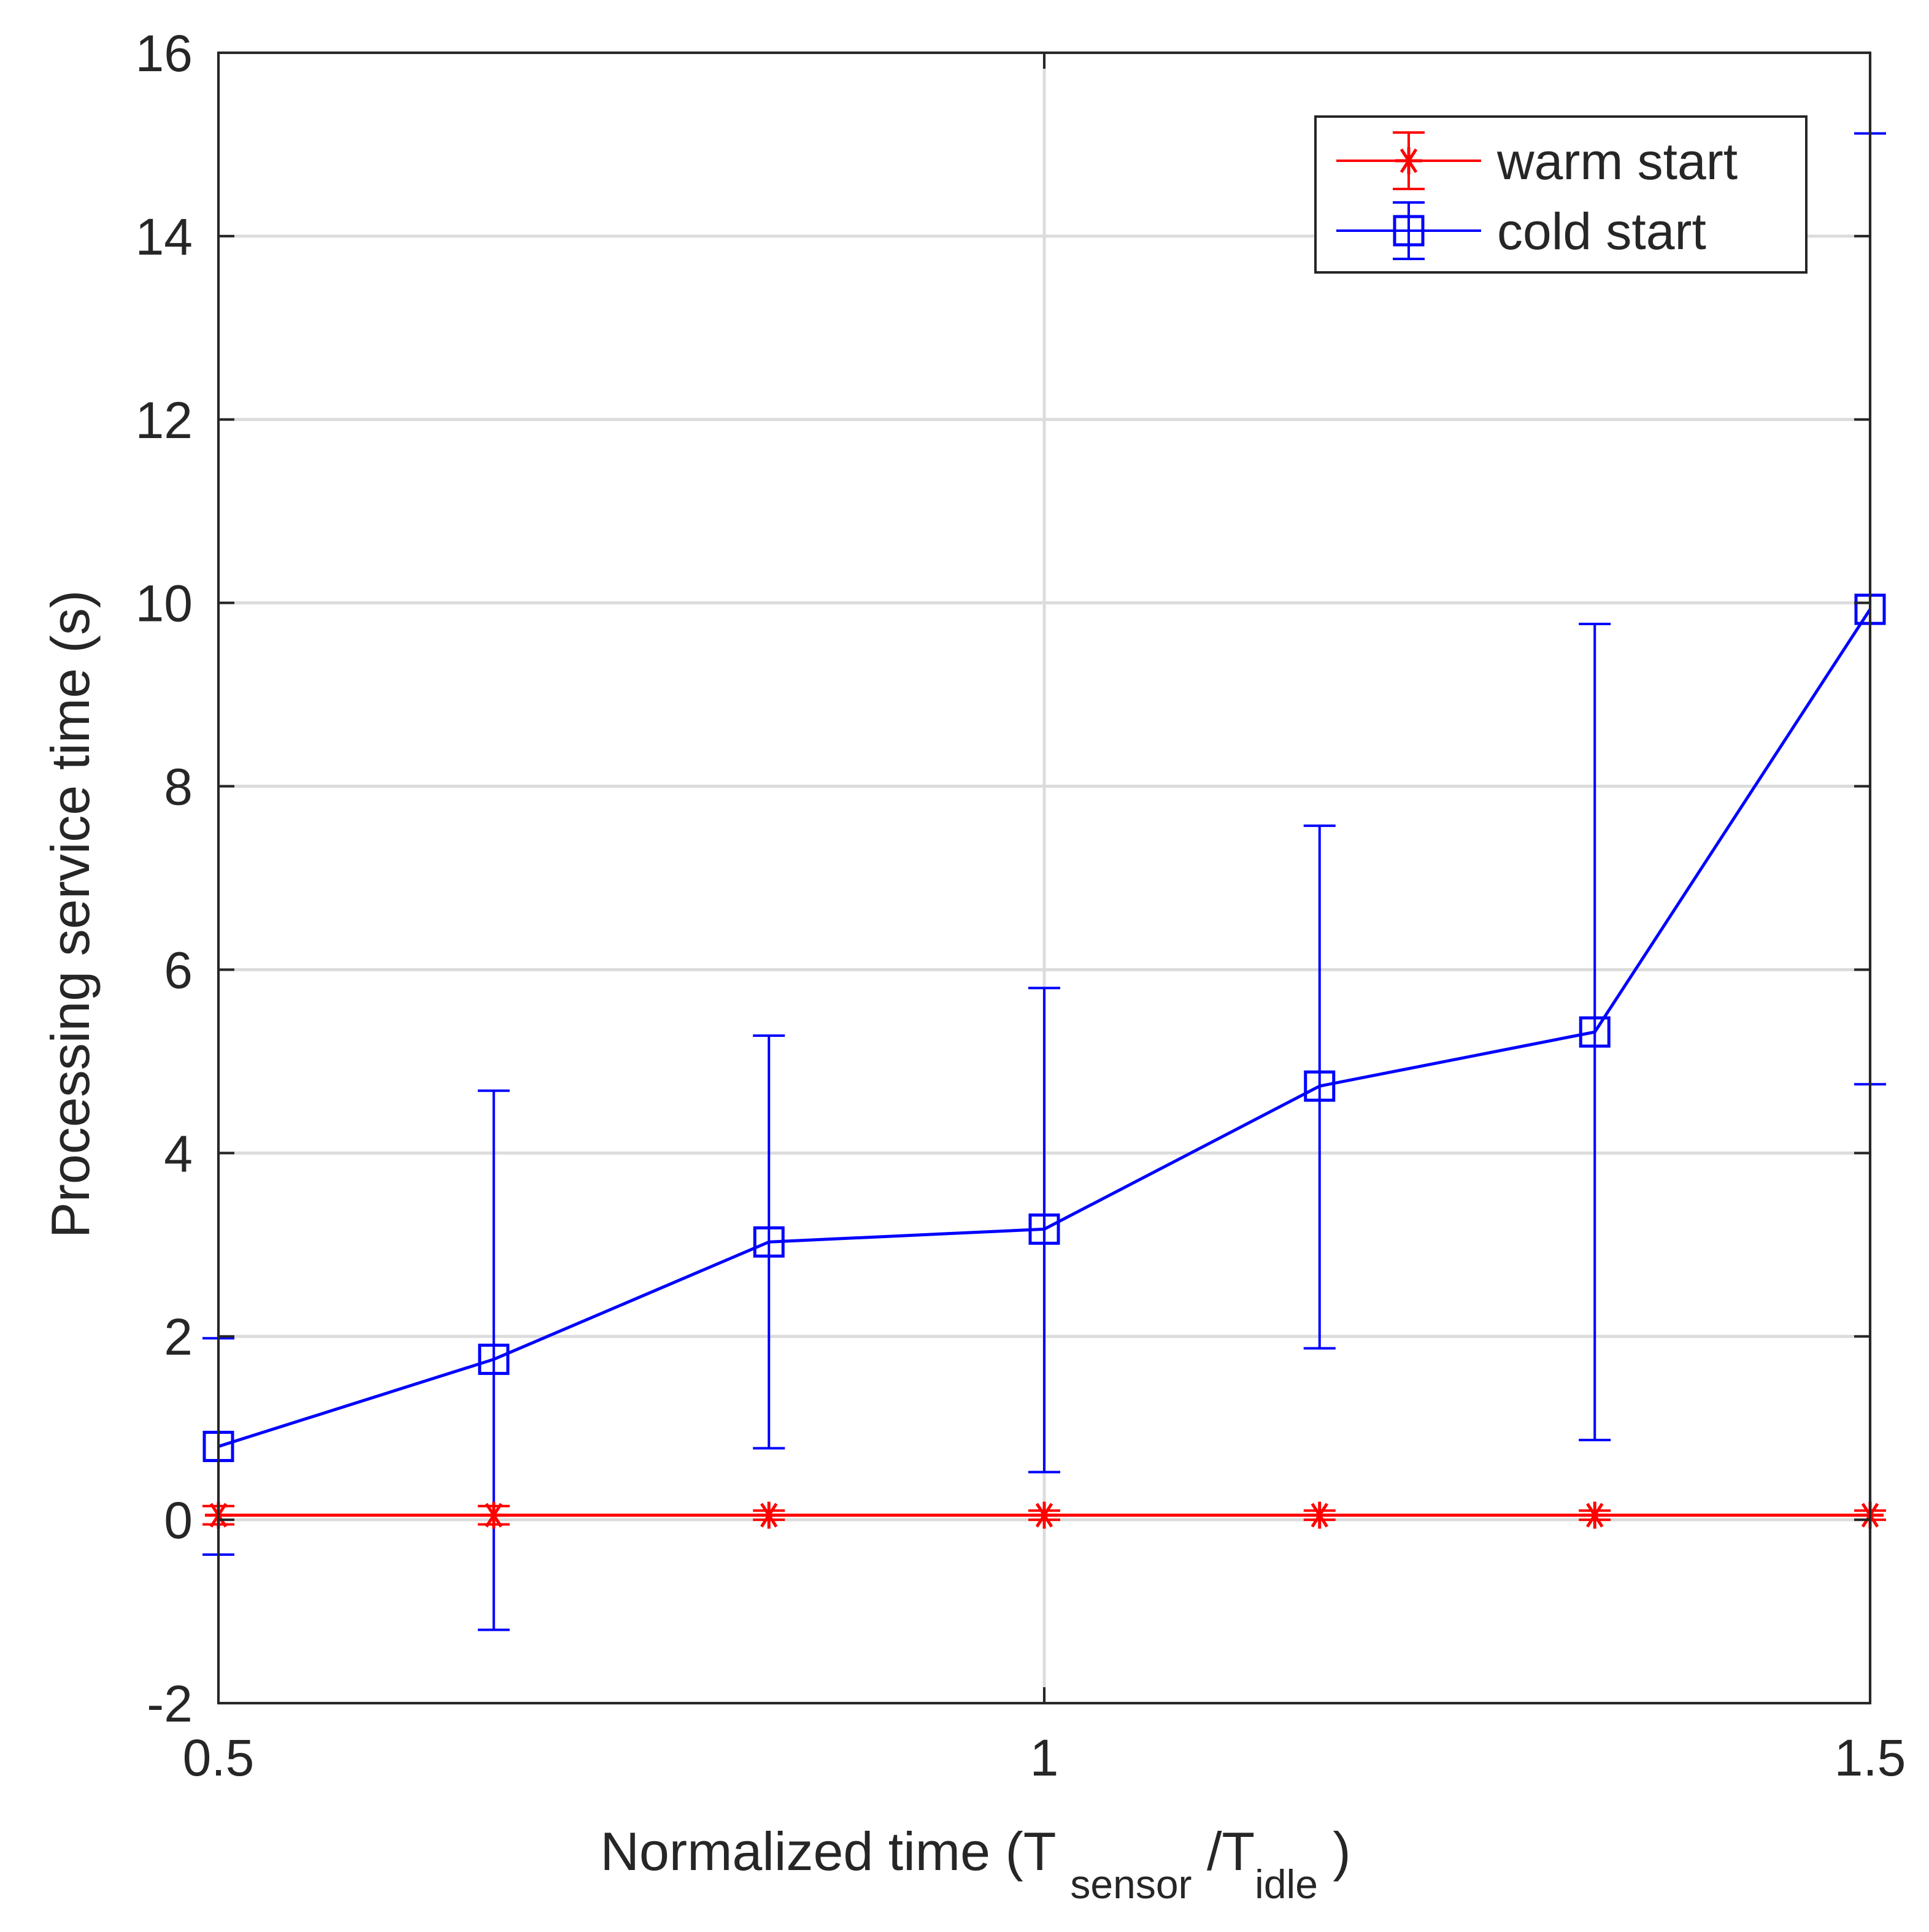 Image resolution: width=1929 pixels, height=1932 pixels. Describe the element at coordinates (164, 420) in the screenshot. I see `y-tick-label: 12` at that location.